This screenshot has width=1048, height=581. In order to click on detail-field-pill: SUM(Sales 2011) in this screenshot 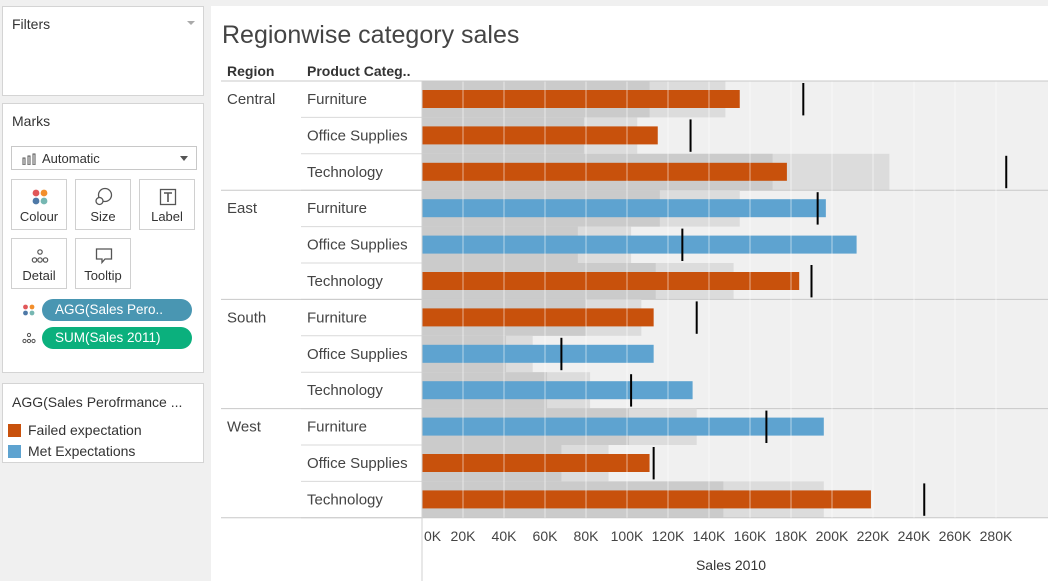, I will do `click(117, 338)`.